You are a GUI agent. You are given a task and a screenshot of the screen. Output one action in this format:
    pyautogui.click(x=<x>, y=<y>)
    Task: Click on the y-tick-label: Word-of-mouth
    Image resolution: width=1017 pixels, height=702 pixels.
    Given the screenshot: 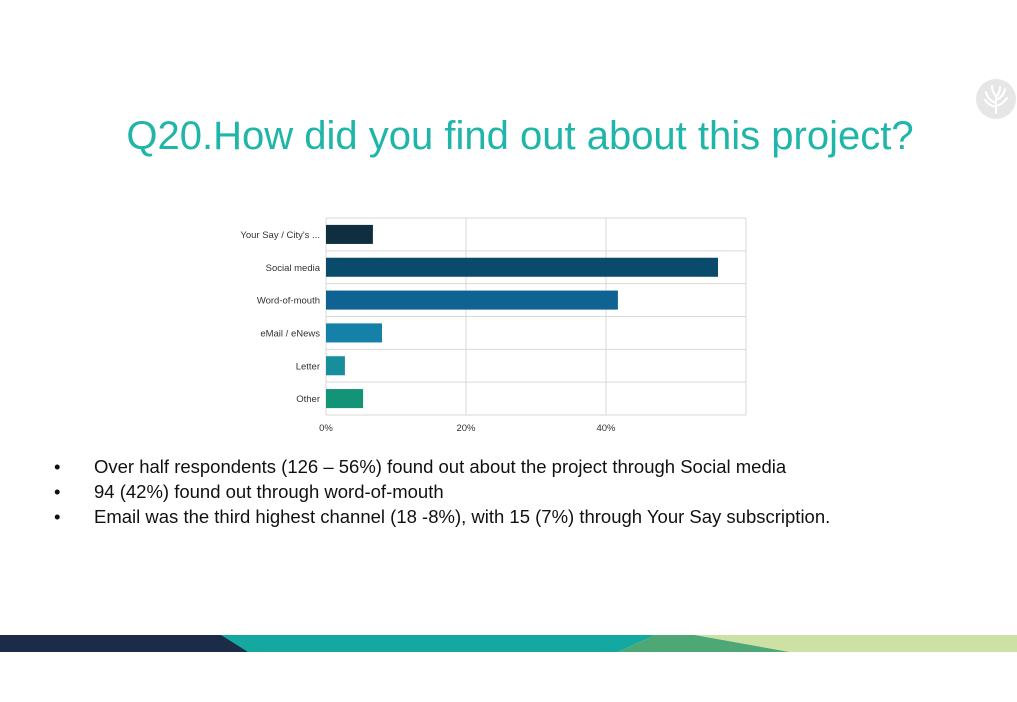 What is the action you would take?
    pyautogui.click(x=288, y=301)
    